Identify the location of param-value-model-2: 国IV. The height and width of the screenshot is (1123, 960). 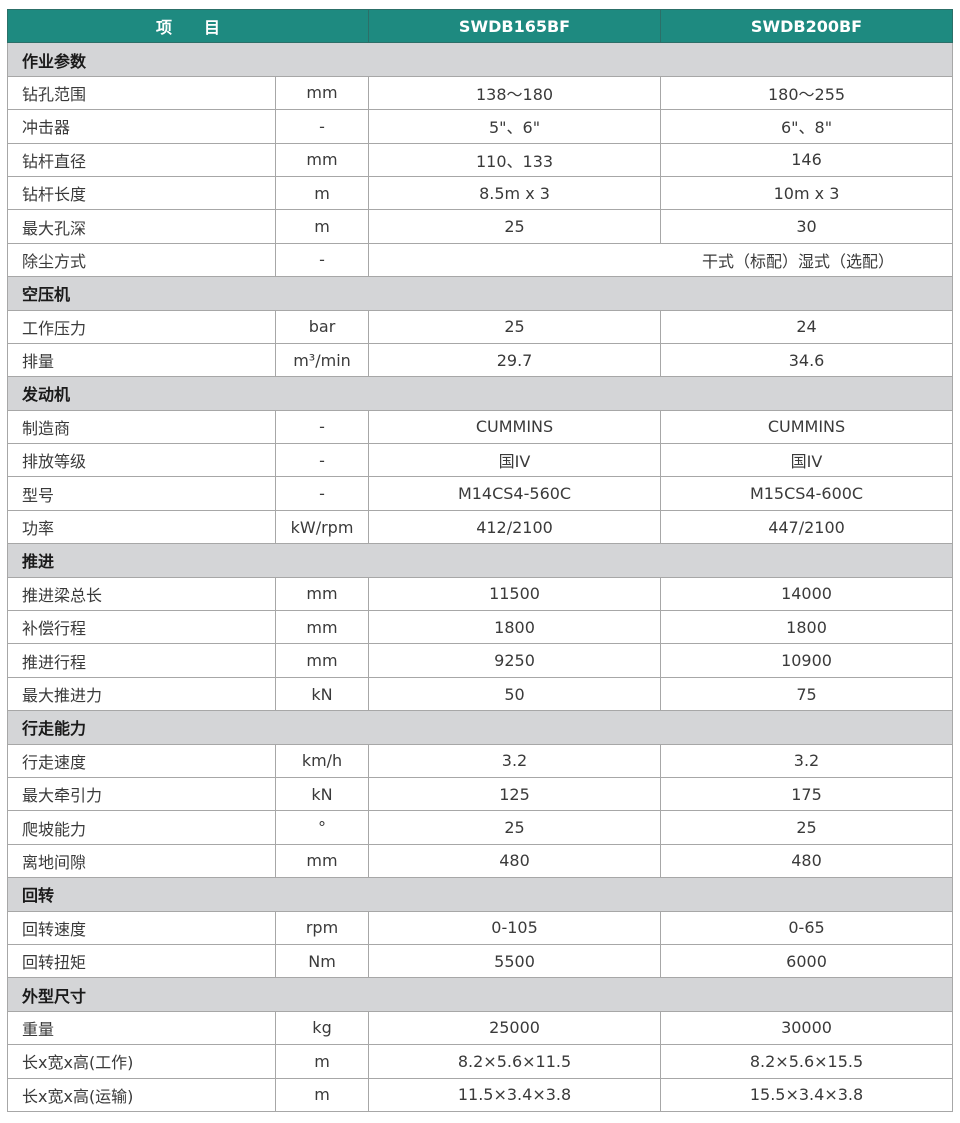
(807, 460).